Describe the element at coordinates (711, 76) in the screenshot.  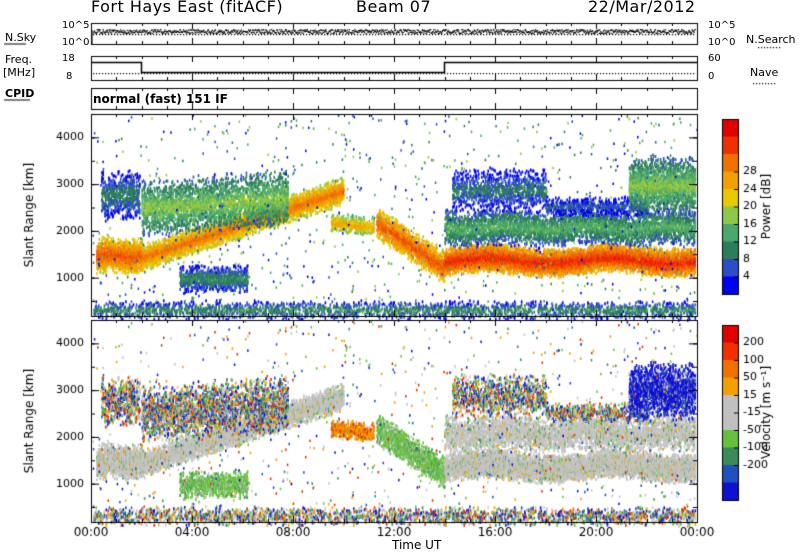
I see `nave-ytick-bottom: 0` at that location.